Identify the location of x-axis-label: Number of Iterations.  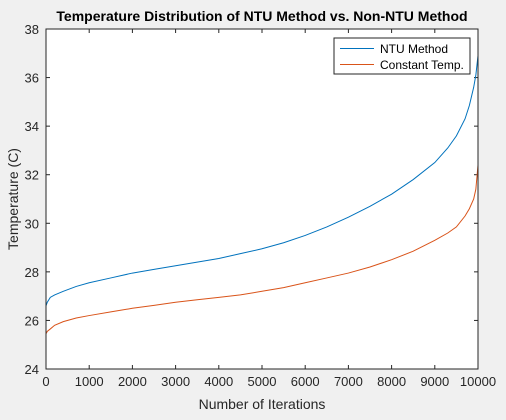
(262, 404).